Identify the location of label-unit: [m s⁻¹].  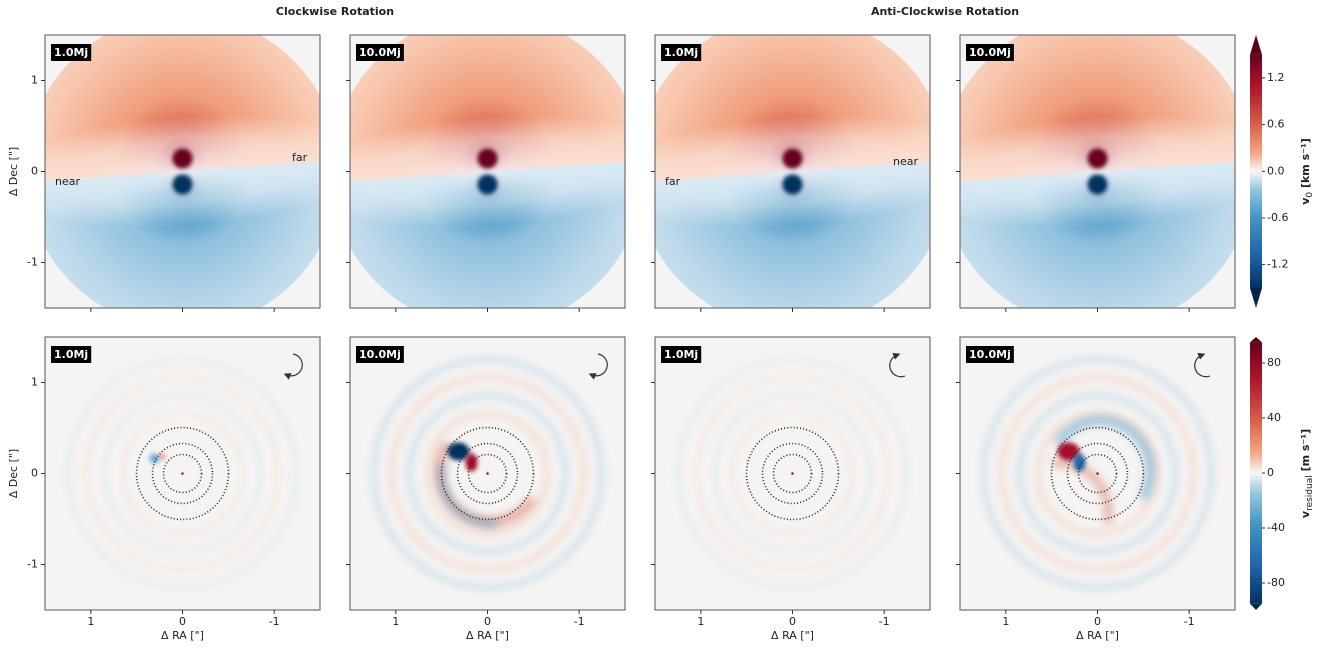
(1305, 452).